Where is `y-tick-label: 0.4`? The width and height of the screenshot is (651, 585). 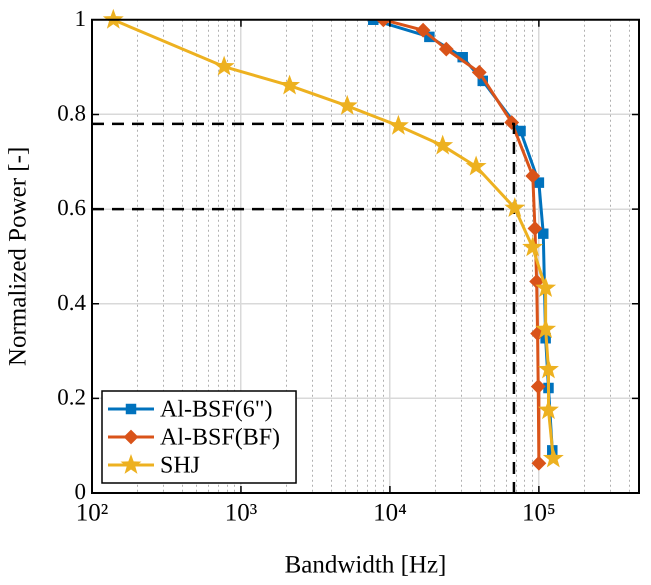
y-tick-label: 0.4 is located at coordinates (71, 302).